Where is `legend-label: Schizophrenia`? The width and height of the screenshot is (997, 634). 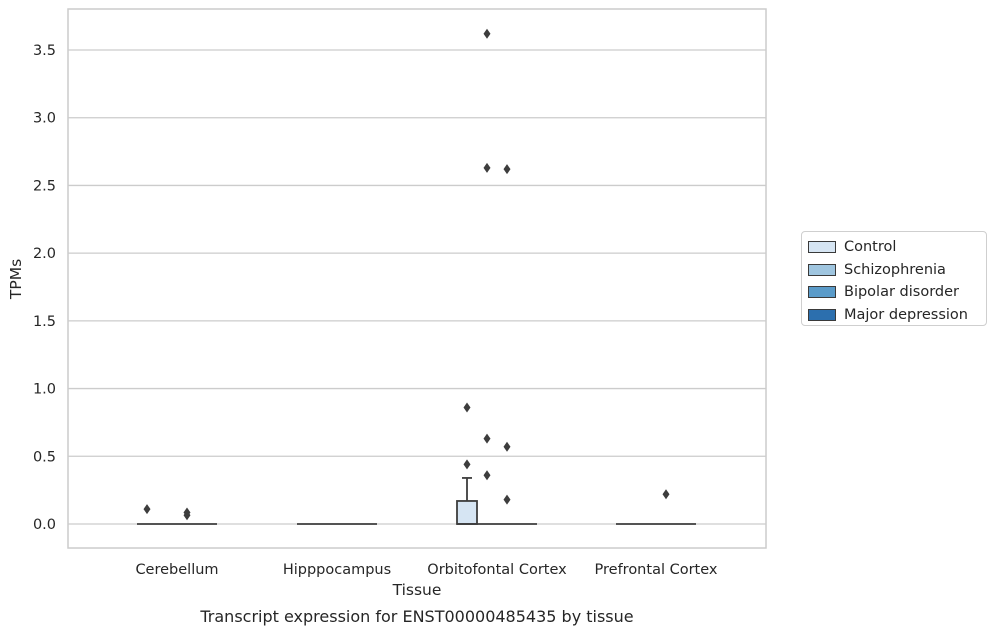
legend-label: Schizophrenia is located at coordinates (895, 269).